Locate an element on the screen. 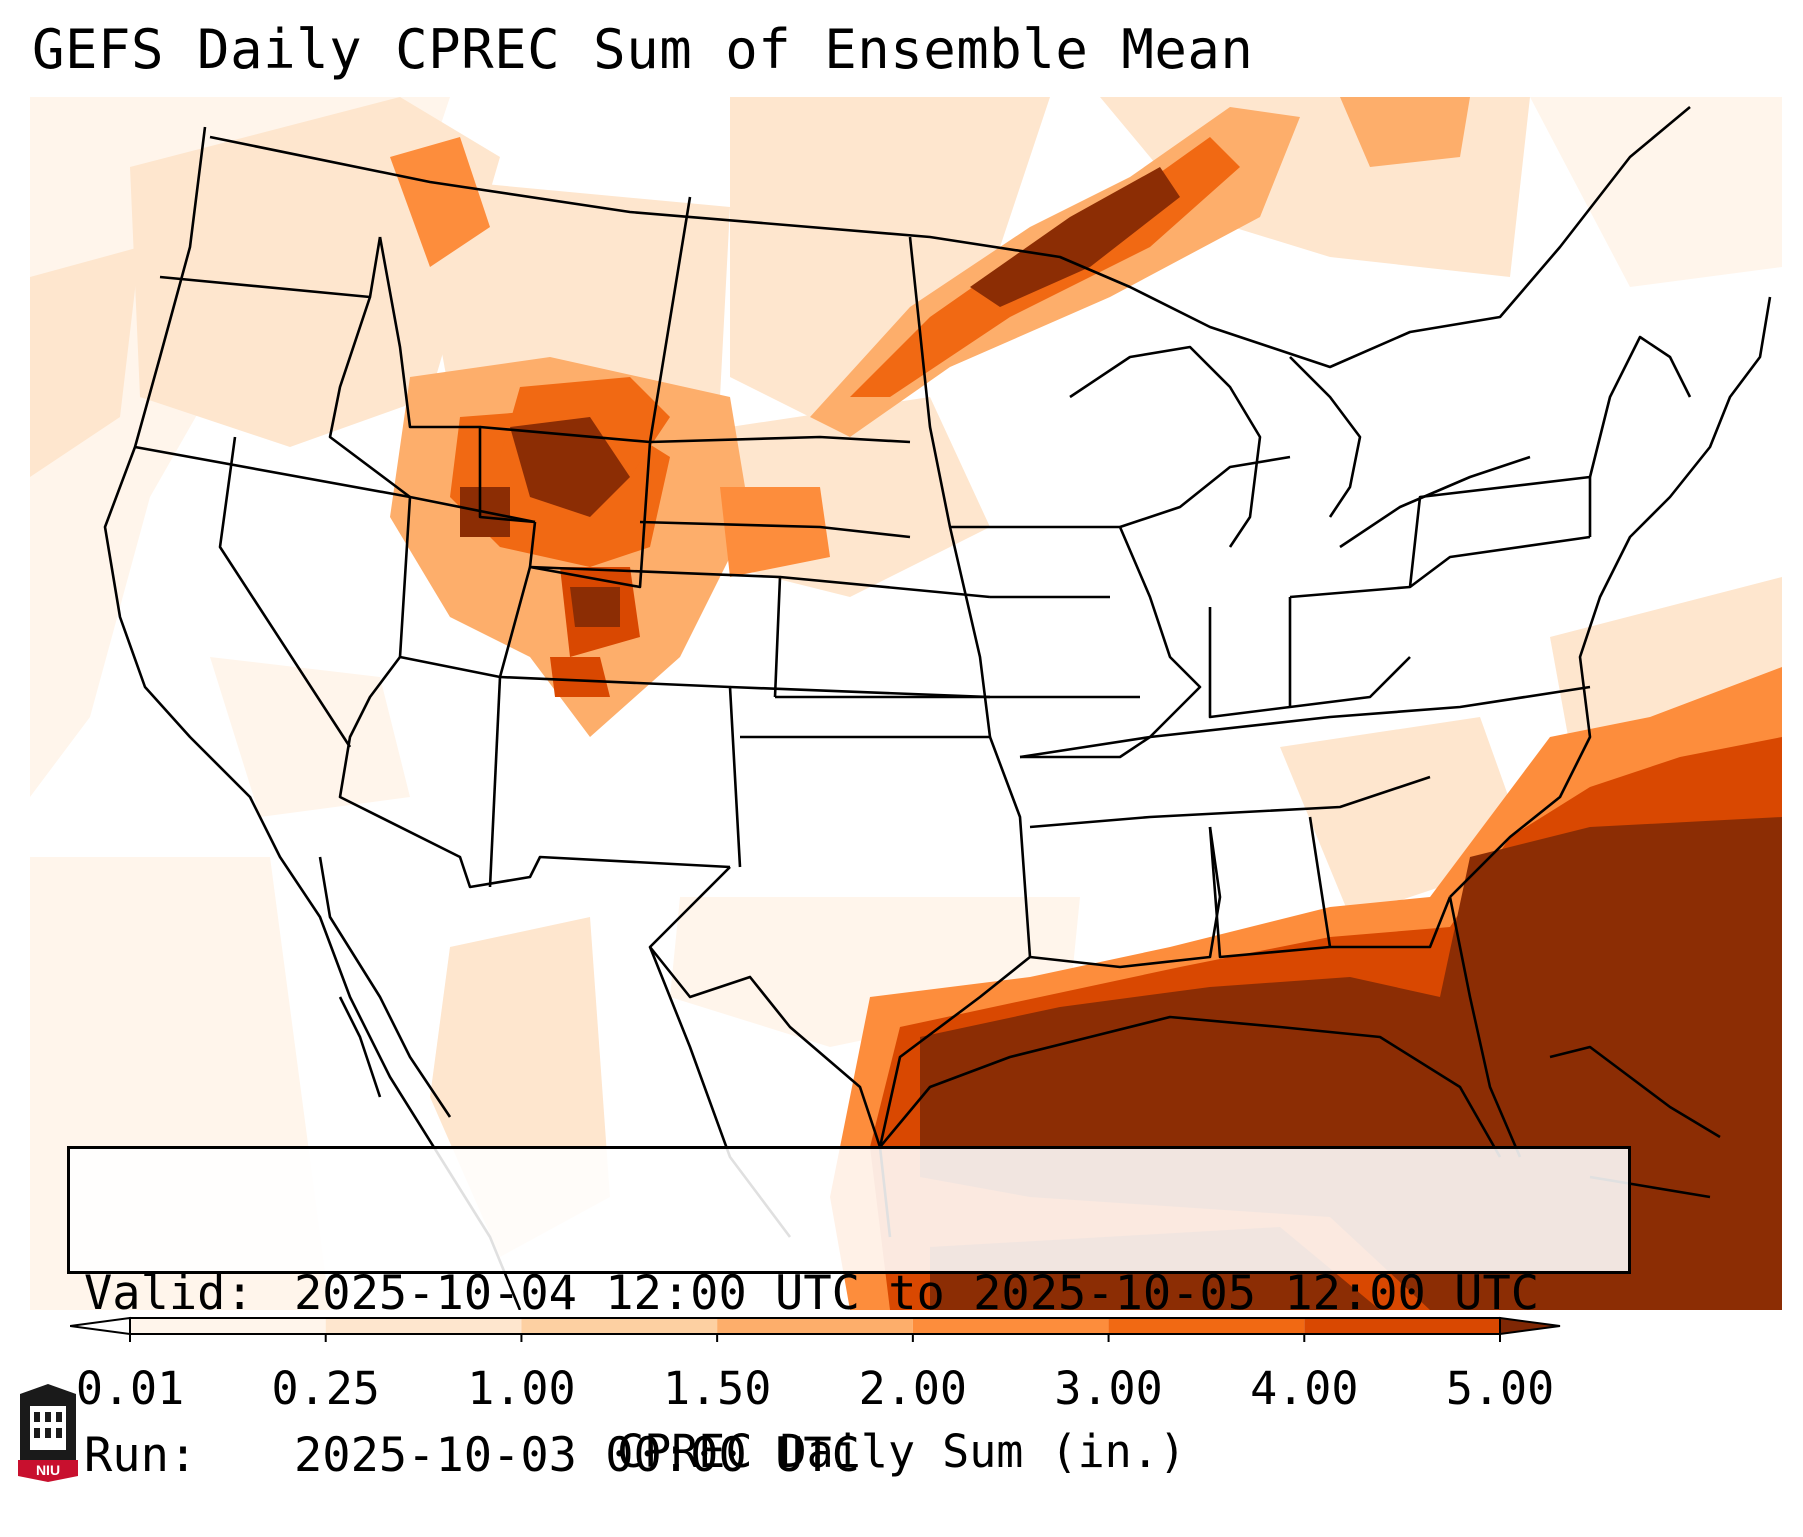 This screenshot has height=1537, width=1803. colorbar-tick-label: 0.25 is located at coordinates (325, 1388).